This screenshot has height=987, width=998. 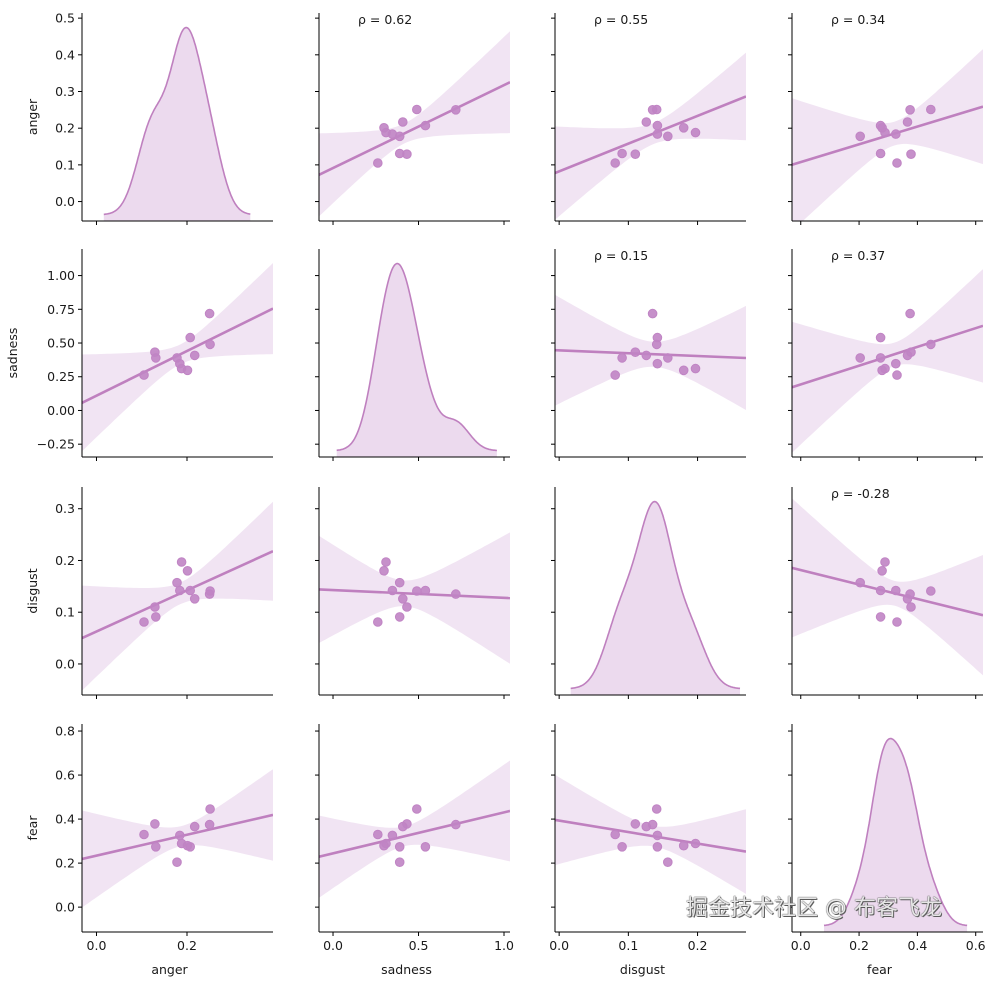 I want to click on x-axis-label: disgust, so click(x=642, y=969).